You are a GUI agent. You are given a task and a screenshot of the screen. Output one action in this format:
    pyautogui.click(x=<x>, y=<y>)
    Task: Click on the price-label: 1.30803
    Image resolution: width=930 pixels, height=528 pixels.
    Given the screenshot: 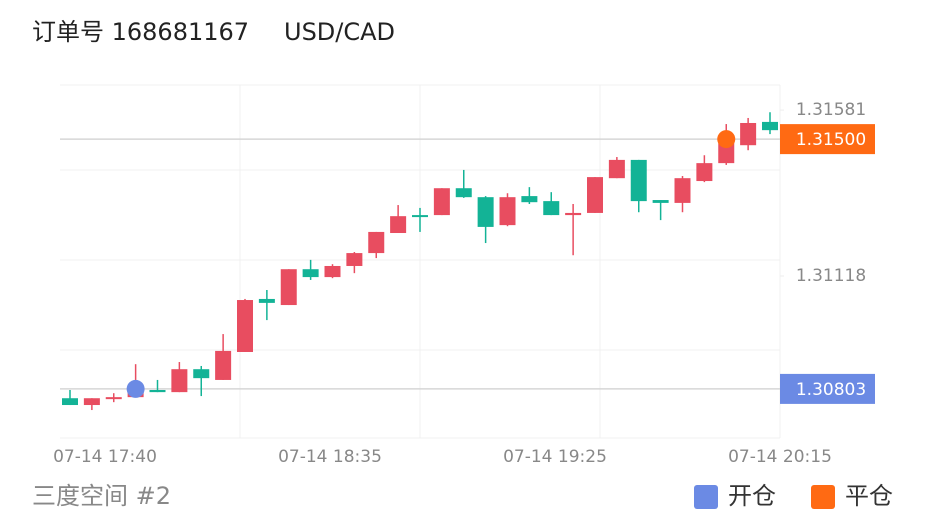 What is the action you would take?
    pyautogui.click(x=831, y=390)
    